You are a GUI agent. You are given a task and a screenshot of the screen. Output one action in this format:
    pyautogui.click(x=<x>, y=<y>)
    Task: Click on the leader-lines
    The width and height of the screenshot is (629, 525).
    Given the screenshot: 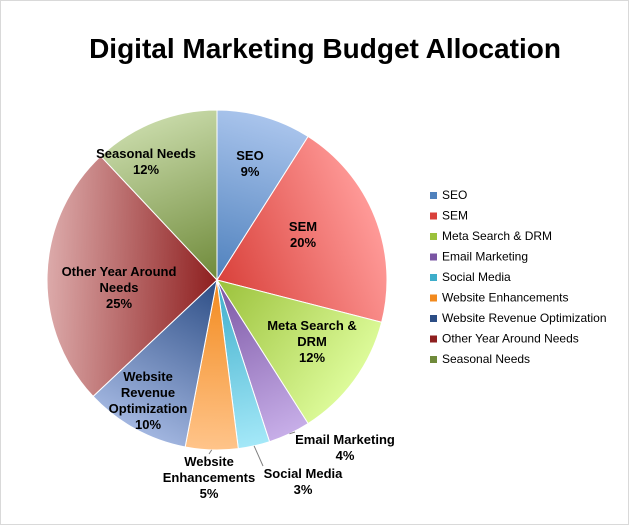 What is the action you would take?
    pyautogui.click(x=252, y=449)
    